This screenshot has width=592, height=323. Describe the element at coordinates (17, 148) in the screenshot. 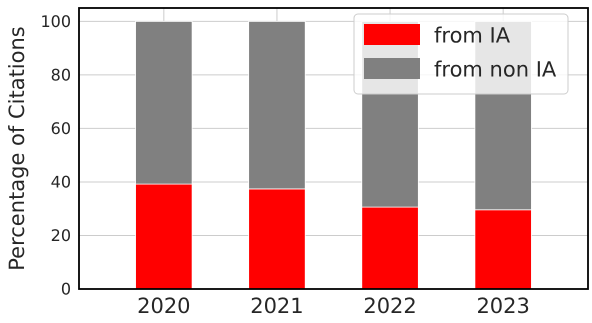

I see `y-axis-title: Percentage of Citations` at that location.